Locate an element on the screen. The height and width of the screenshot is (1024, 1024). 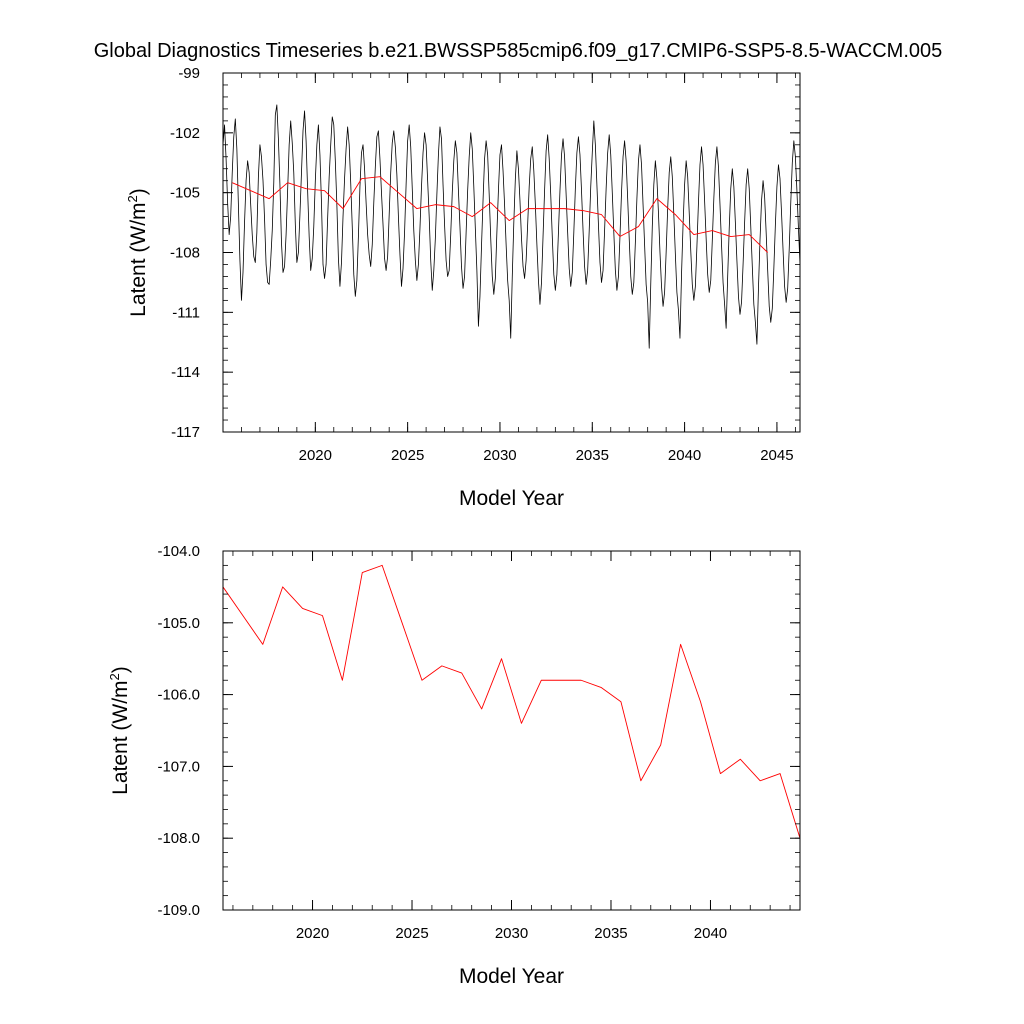
y-tick-label: -111 is located at coordinates (186, 312).